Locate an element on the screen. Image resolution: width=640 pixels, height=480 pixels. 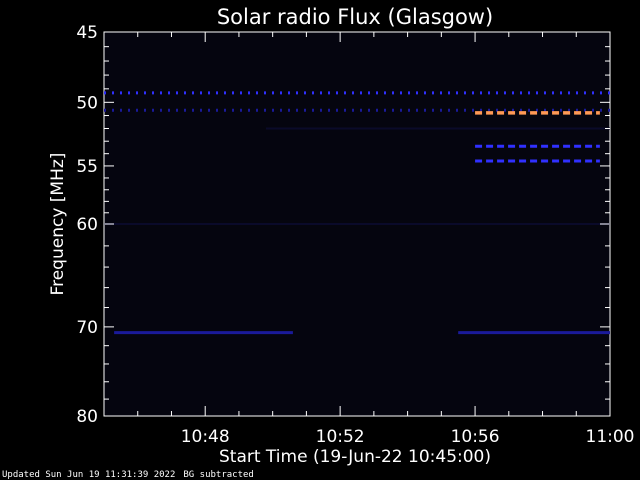
y-tick-label: 70 is located at coordinates (87, 328).